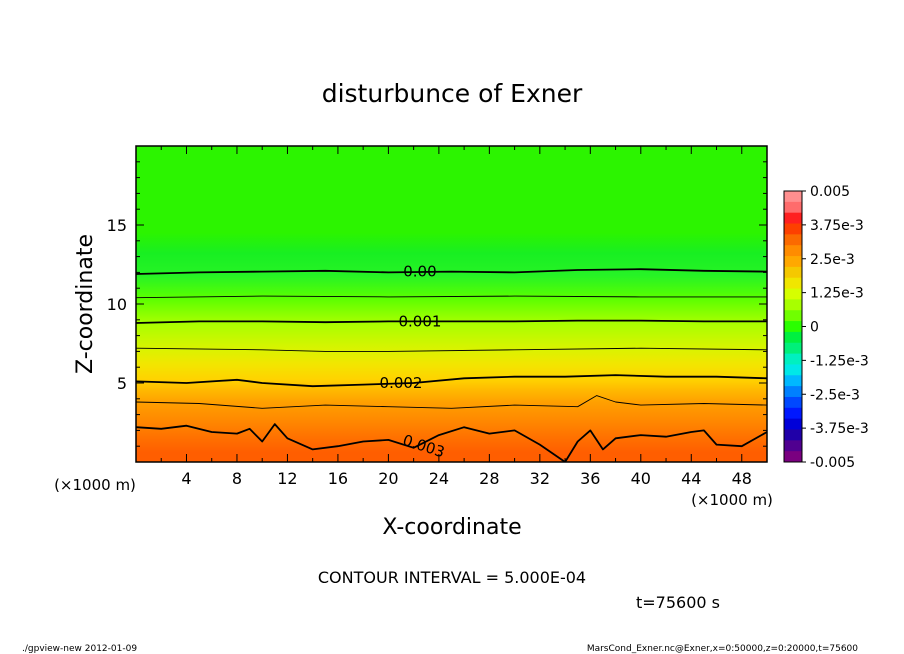 This screenshot has height=654, width=904. What do you see at coordinates (186, 478) in the screenshot?
I see `x-tick-label: 4` at bounding box center [186, 478].